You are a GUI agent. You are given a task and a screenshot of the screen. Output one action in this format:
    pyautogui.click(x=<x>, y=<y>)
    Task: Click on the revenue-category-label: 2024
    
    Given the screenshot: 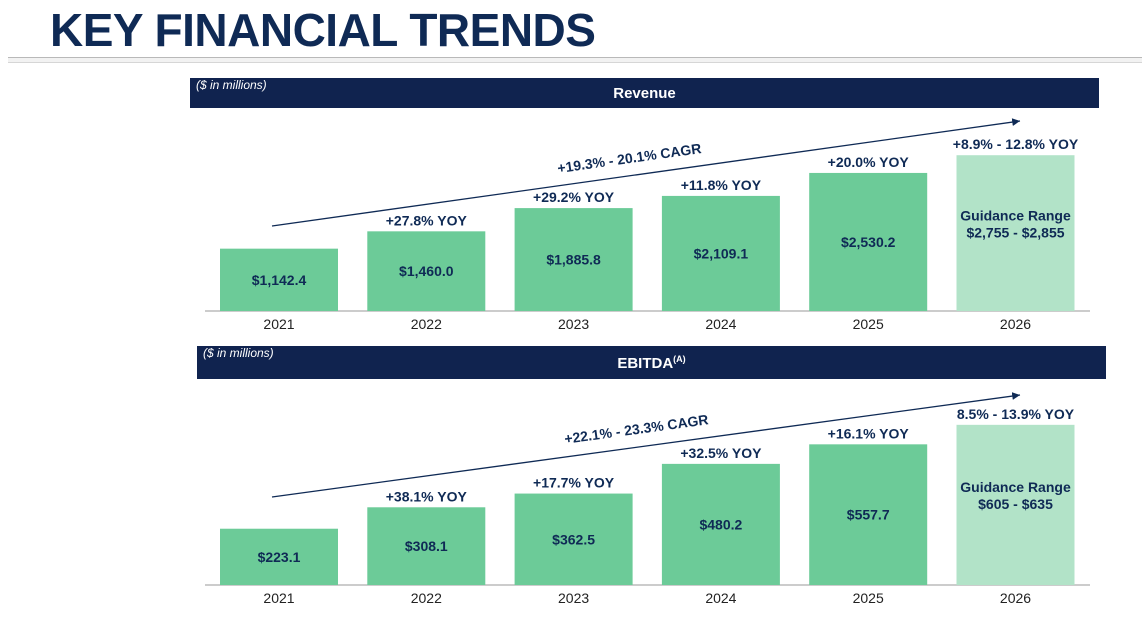 What is the action you would take?
    pyautogui.click(x=720, y=324)
    